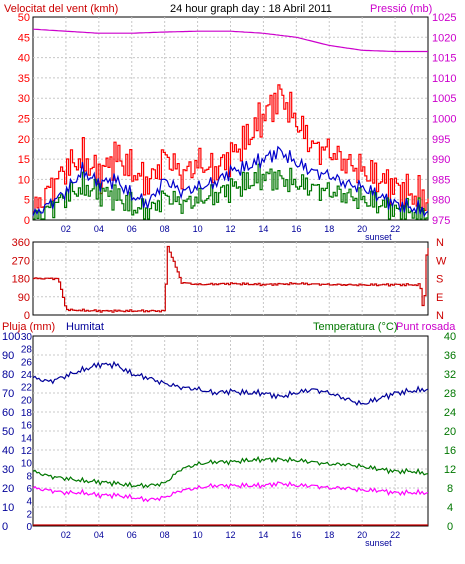 The width and height of the screenshot is (465, 564). Describe the element at coordinates (444, 59) in the screenshot. I see `pressure-tick-label: 1015` at that location.